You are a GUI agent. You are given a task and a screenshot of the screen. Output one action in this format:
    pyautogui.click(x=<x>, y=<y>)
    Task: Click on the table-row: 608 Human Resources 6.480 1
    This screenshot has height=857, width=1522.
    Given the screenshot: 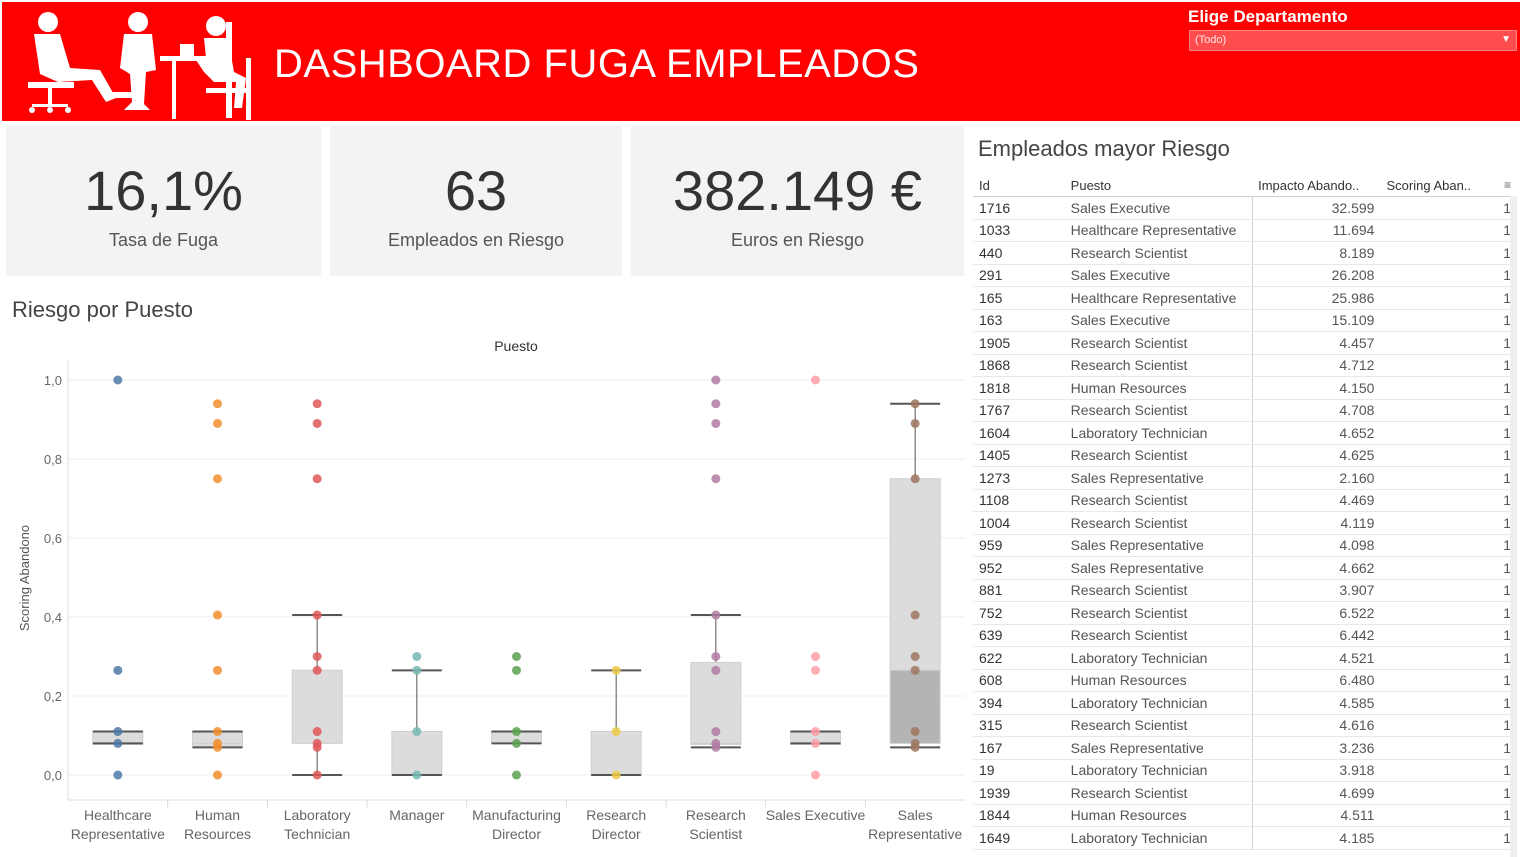 What is the action you would take?
    pyautogui.click(x=1245, y=680)
    